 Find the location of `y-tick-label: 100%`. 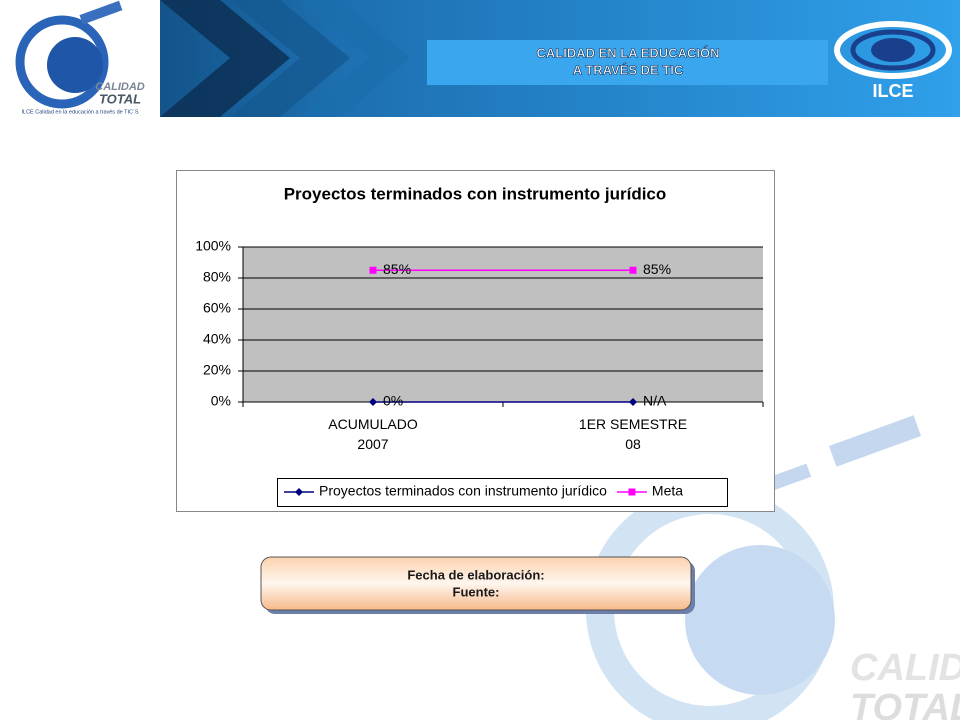

y-tick-label: 100% is located at coordinates (213, 246).